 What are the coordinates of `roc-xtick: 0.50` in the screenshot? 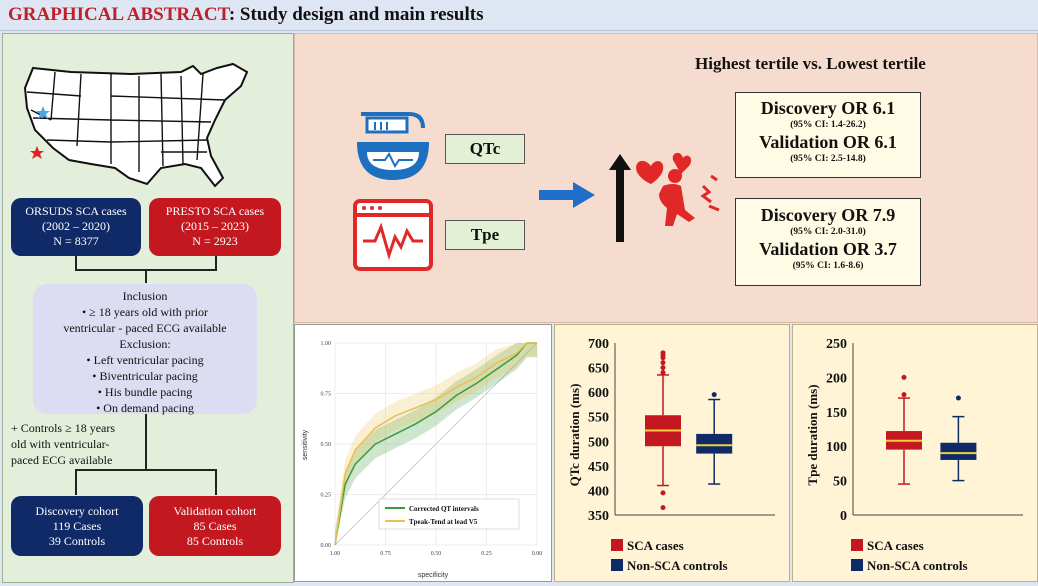 It's located at (436, 554).